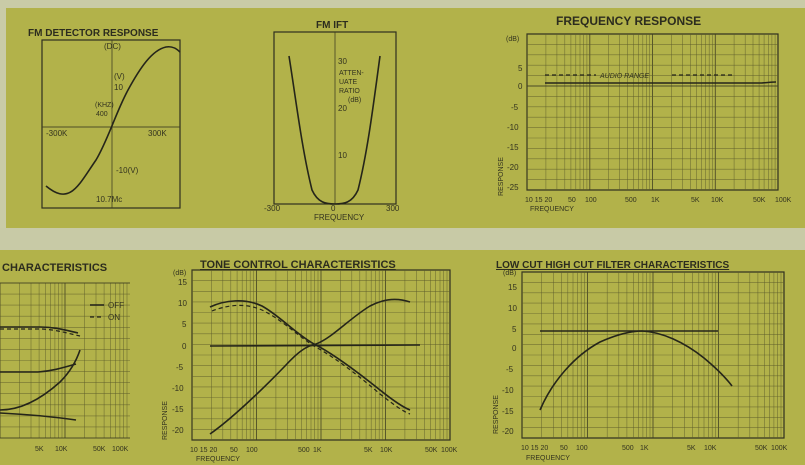 This screenshot has width=805, height=465. Describe the element at coordinates (509, 273) in the screenshot. I see `filter-unit: (dB)` at that location.